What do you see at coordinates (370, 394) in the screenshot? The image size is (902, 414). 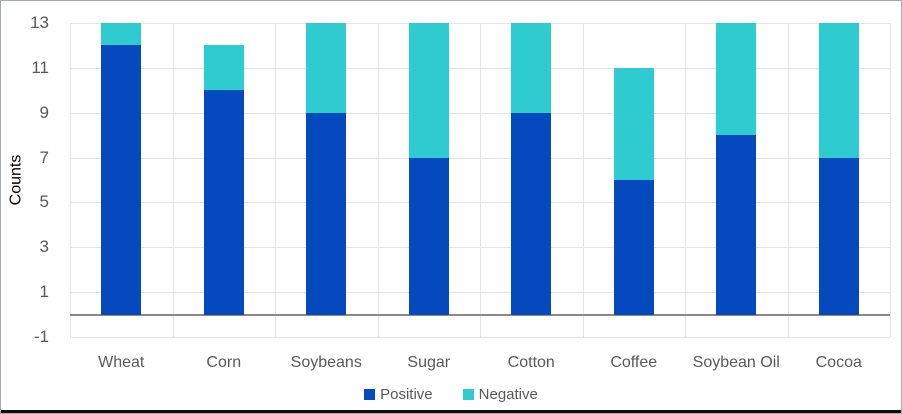 I see `legend-swatch-positive` at bounding box center [370, 394].